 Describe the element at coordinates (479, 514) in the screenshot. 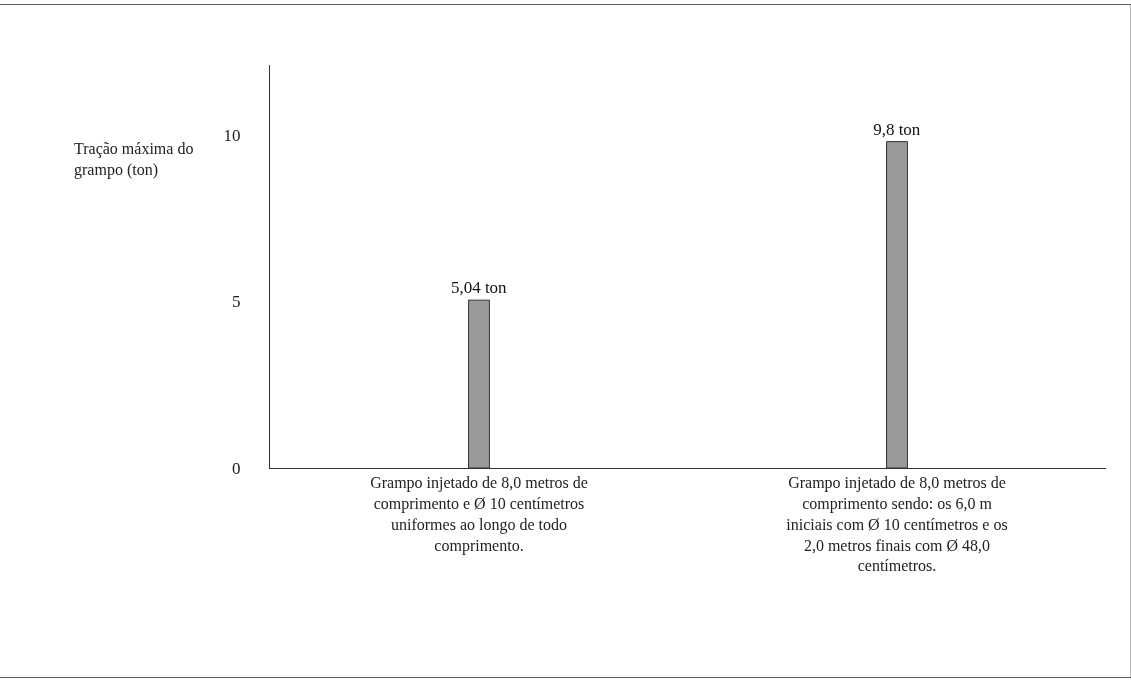

I see `x-tick-label: Grampo injetado de 8,0 metros de comprimento e Ø 10 centímetros uniformes ao longo de todo comprimento.` at that location.